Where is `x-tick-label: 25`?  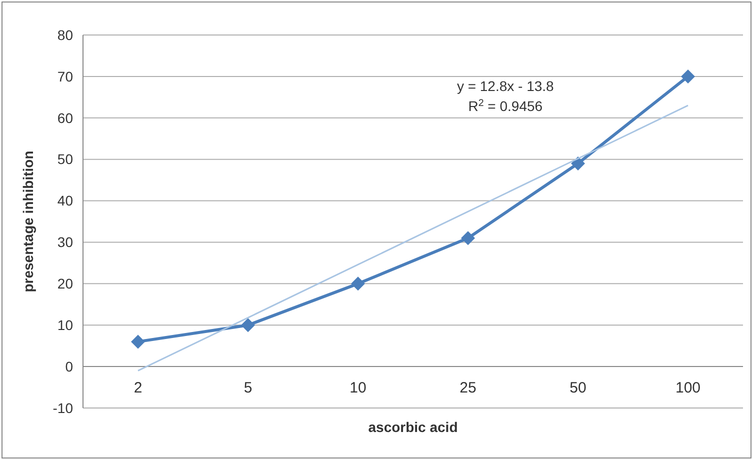
x-tick-label: 25 is located at coordinates (468, 388).